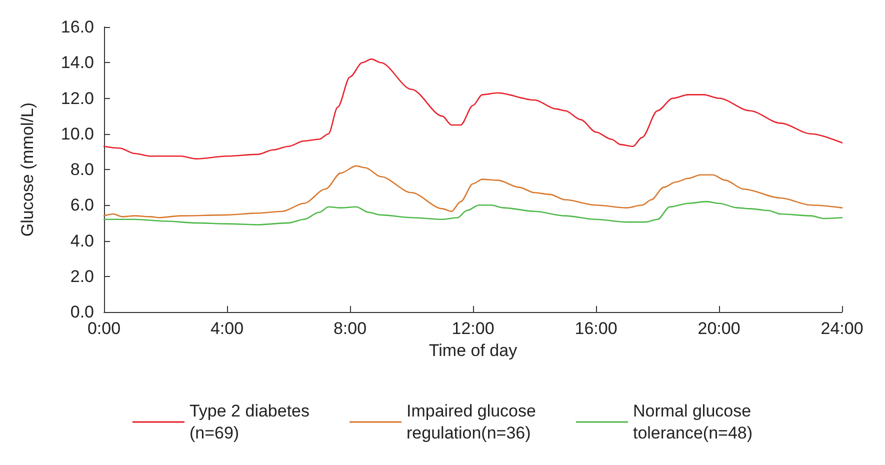  Describe the element at coordinates (692, 422) in the screenshot. I see `legend-label: Normal glucose tolerance(n=48)` at that location.